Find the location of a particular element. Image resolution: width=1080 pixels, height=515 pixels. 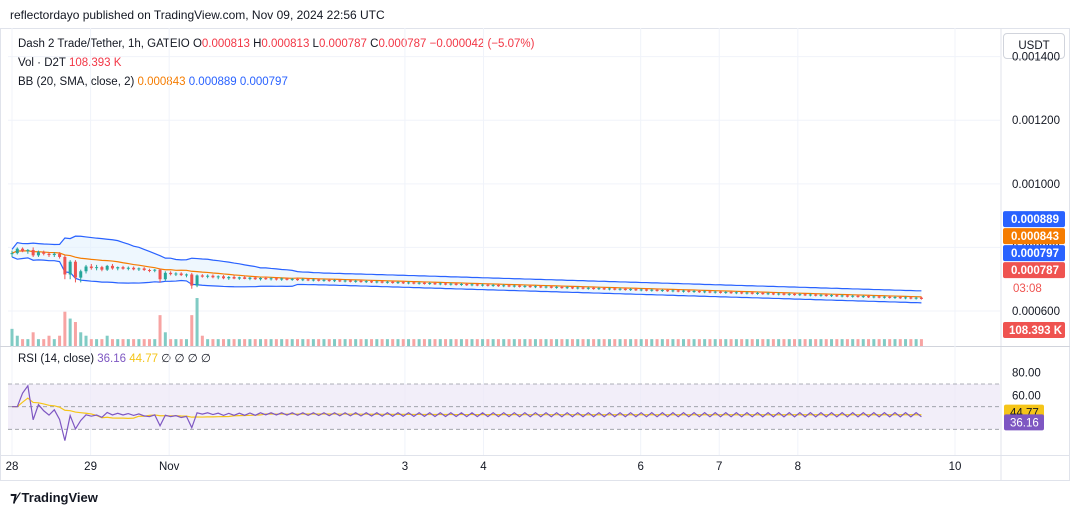

time-tick-label: 10 is located at coordinates (955, 467).